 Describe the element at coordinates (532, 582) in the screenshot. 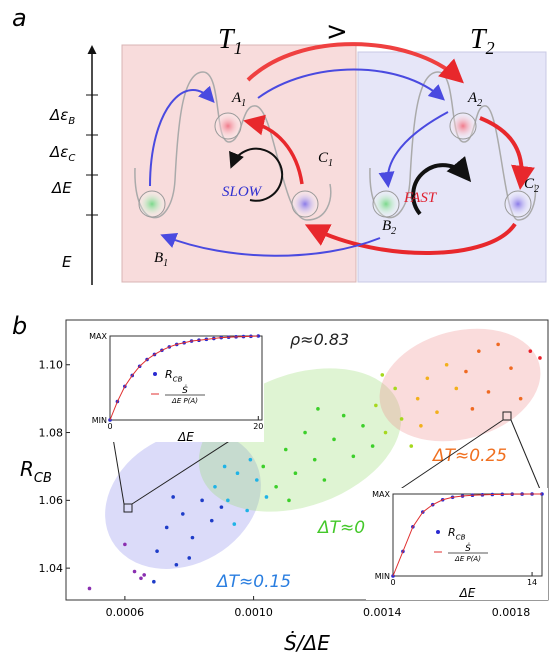

I see `x-tick-label: 14` at that location.